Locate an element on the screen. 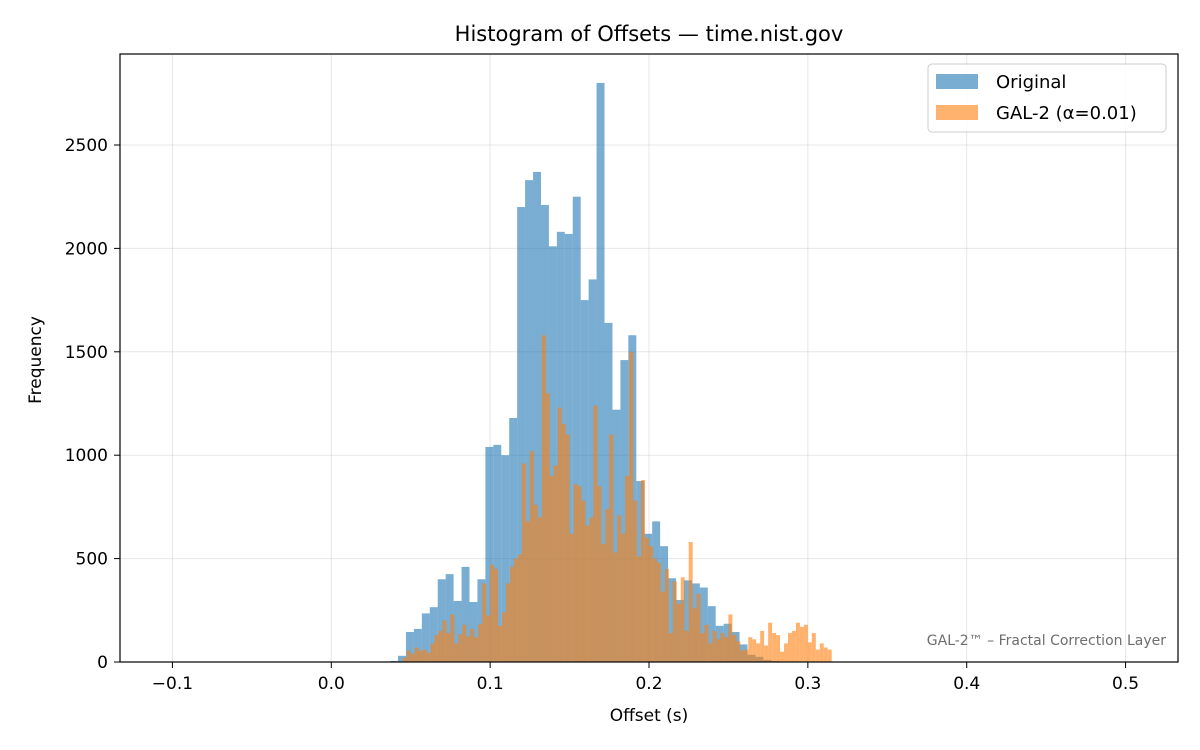 Image resolution: width=1200 pixels, height=750 pixels. x-axis-label: Offset (s) is located at coordinates (649, 716).